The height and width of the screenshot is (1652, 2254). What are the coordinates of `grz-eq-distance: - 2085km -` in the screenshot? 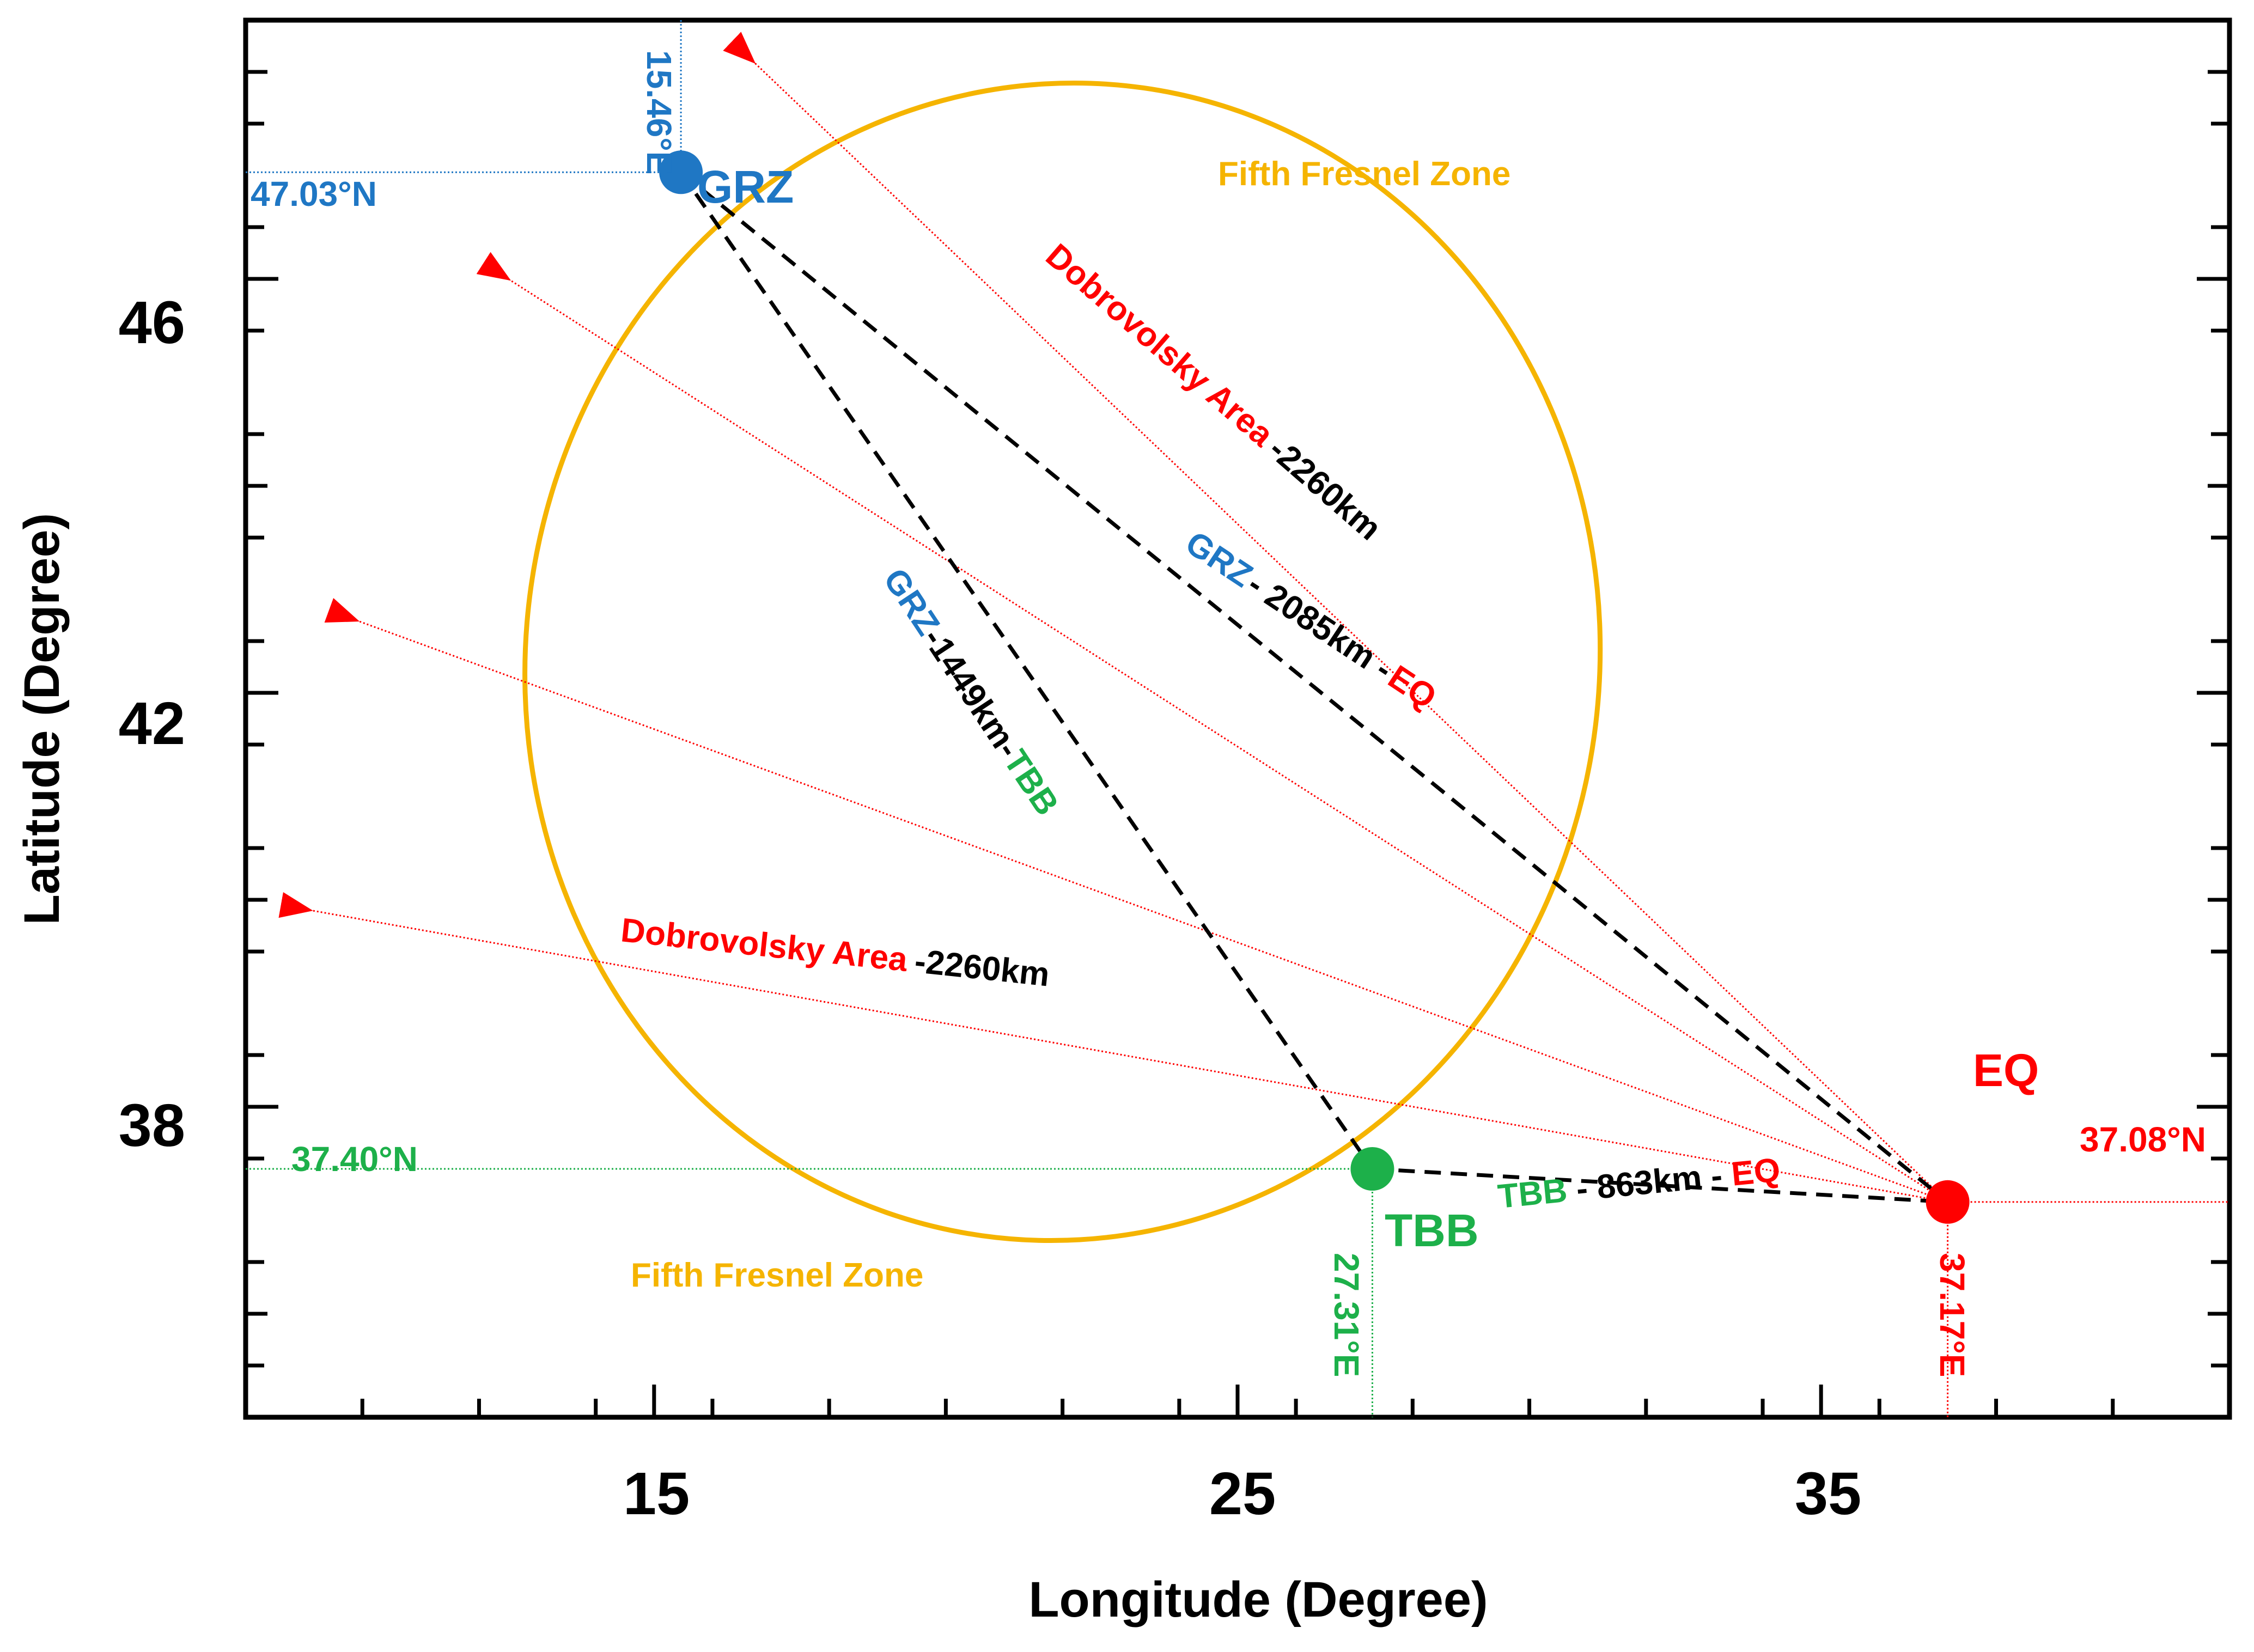 It's located at (1320, 626).